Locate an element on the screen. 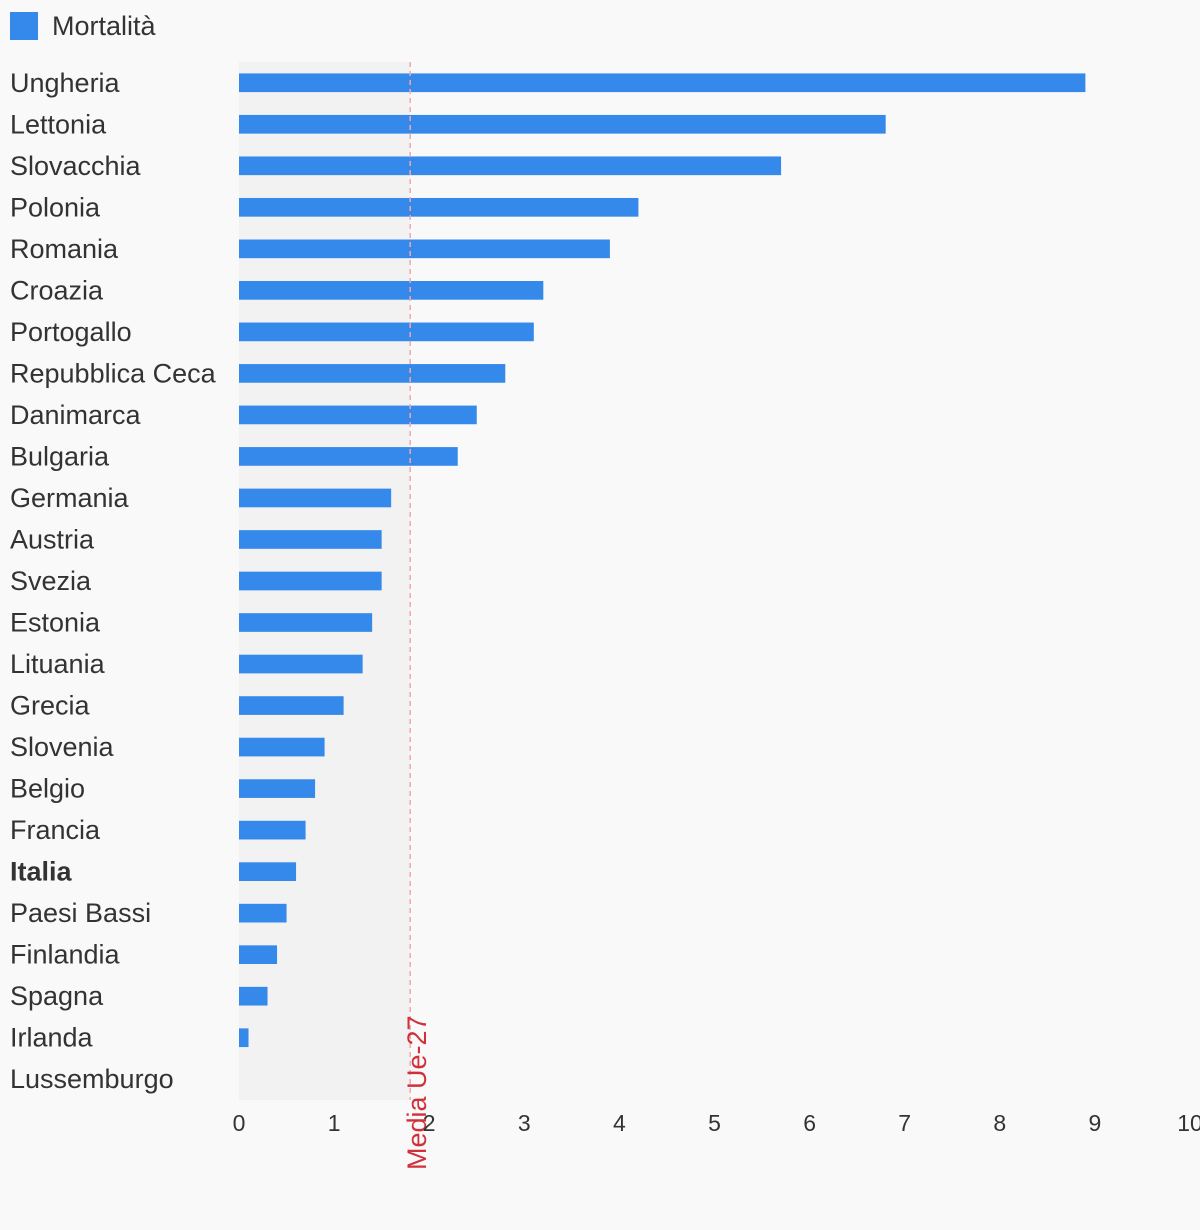 Image resolution: width=1200 pixels, height=1230 pixels. x-tick-label: 5 is located at coordinates (714, 1123).